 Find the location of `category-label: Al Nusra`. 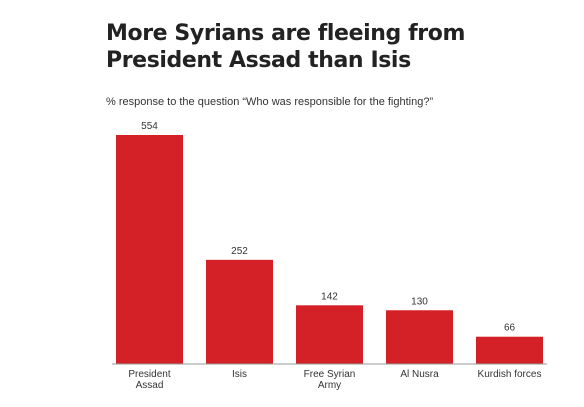

category-label: Al Nusra is located at coordinates (419, 374).